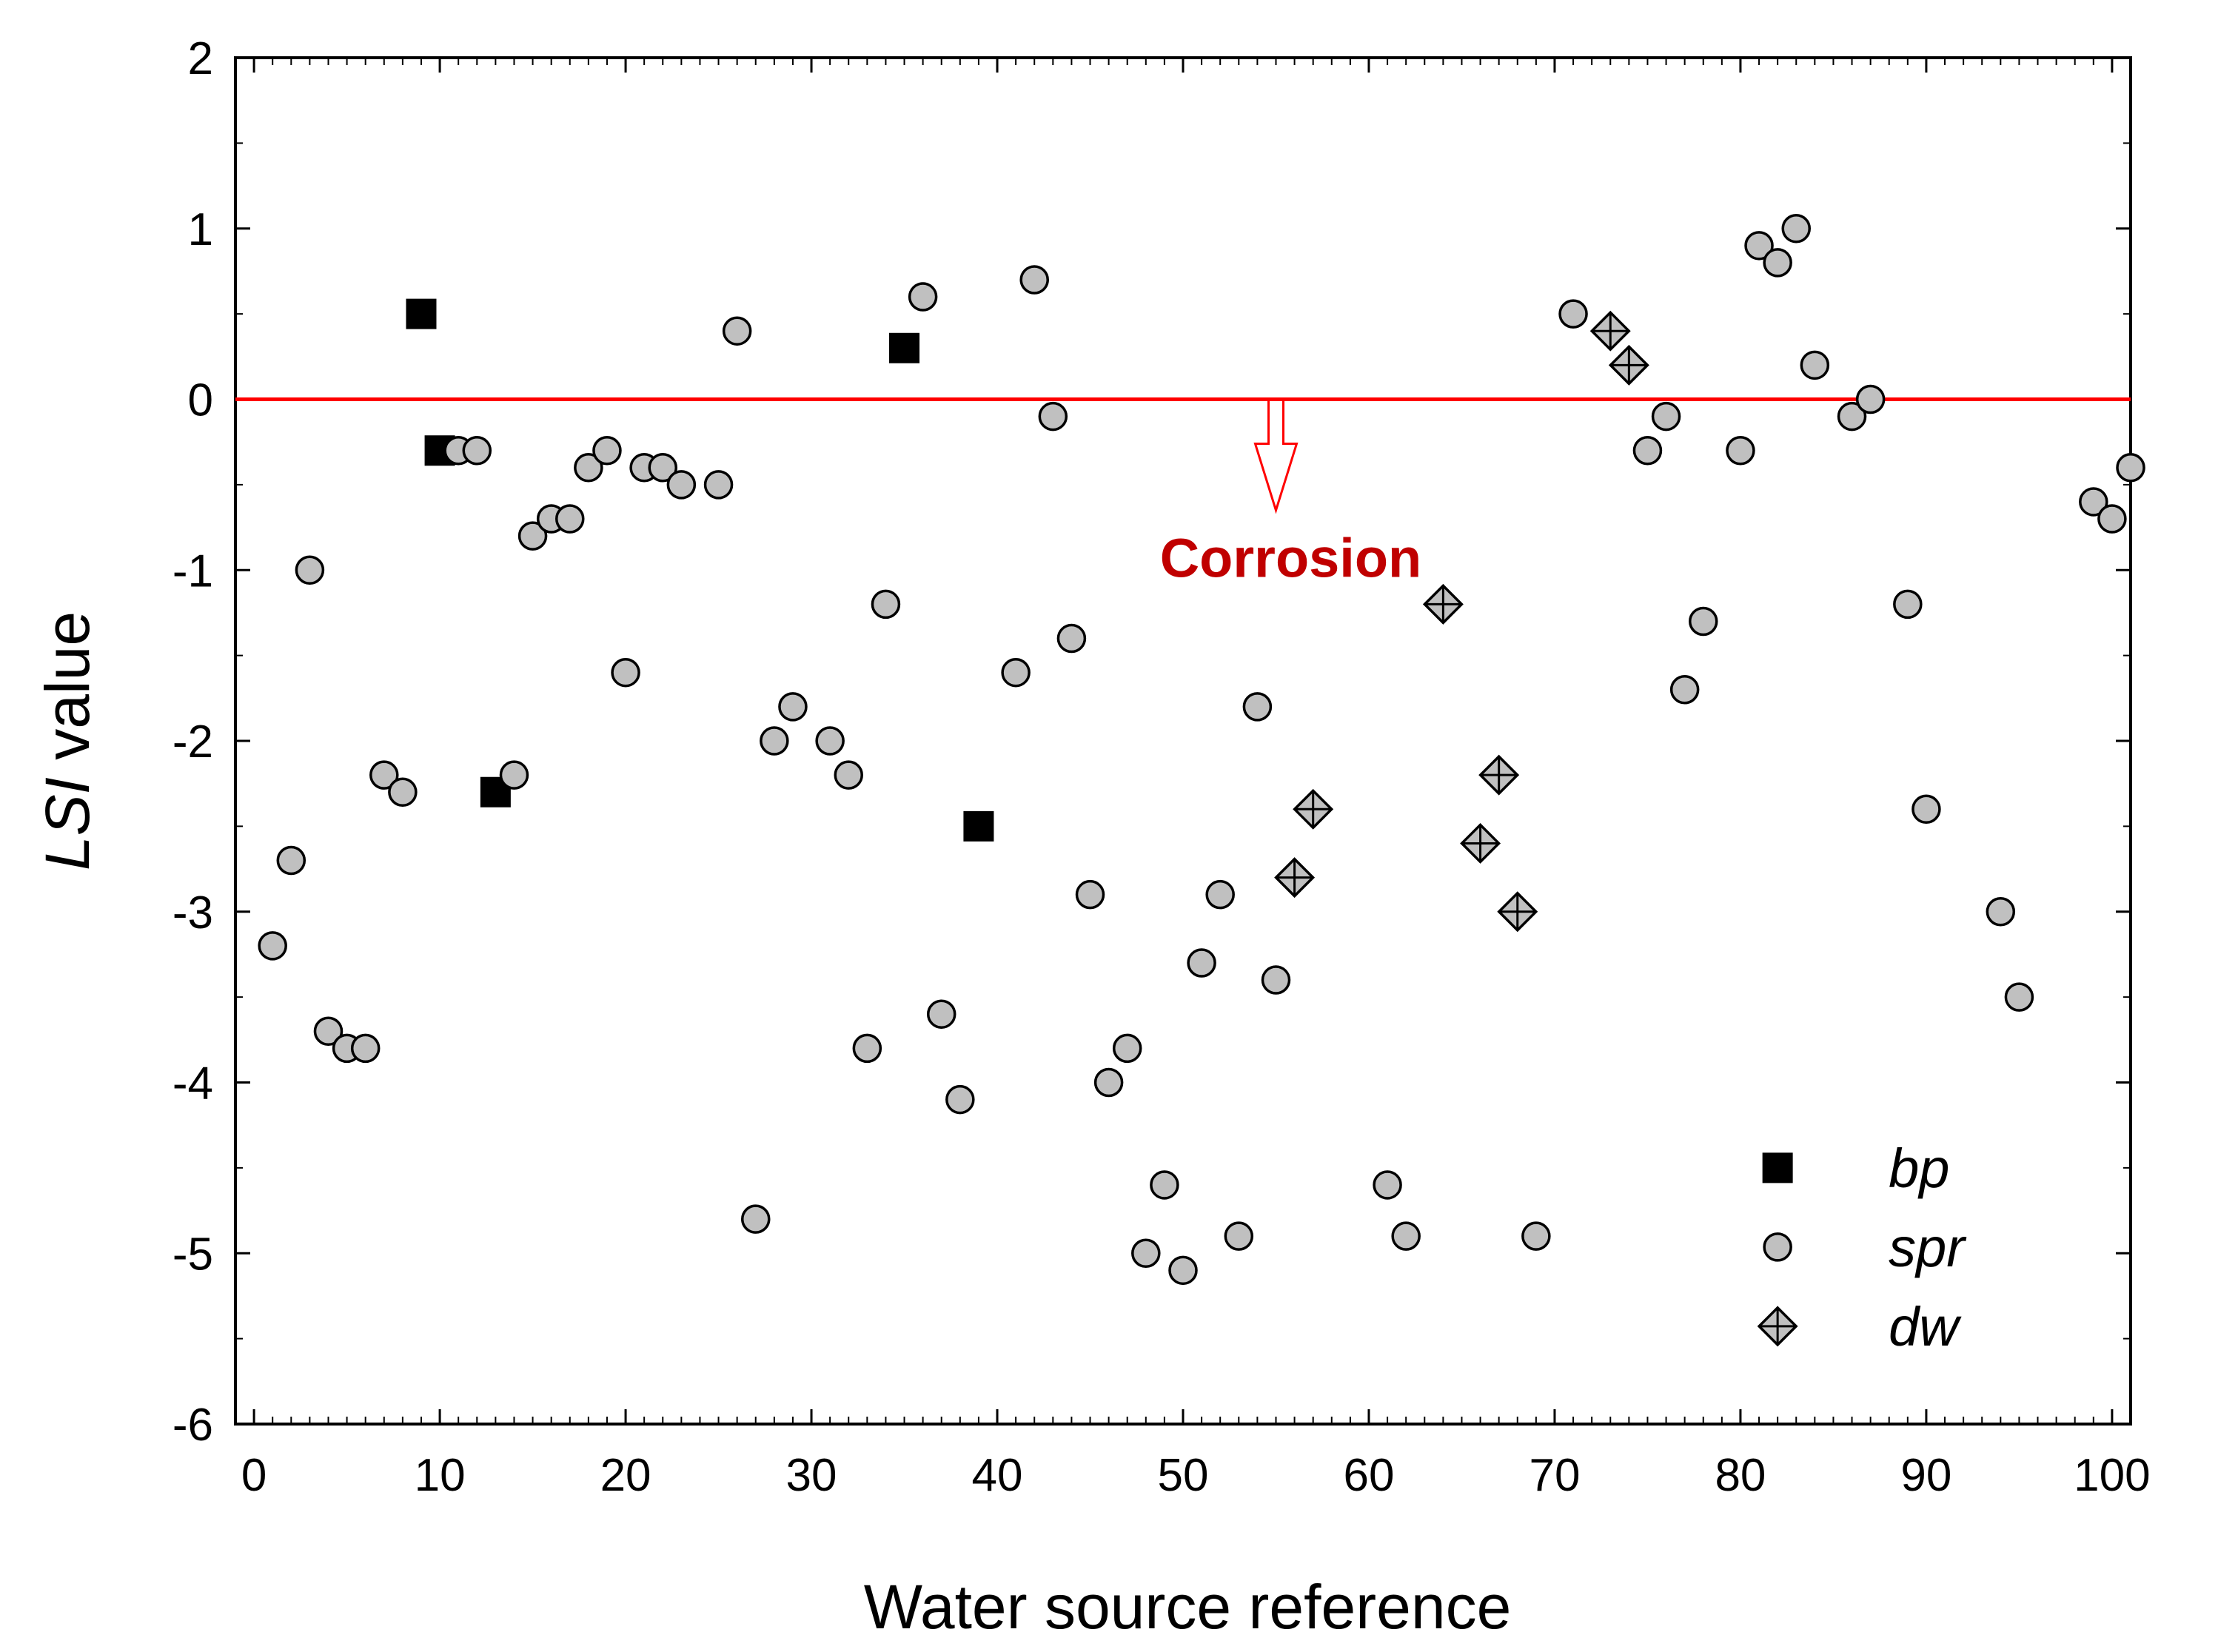 The height and width of the screenshot is (1652, 2218). I want to click on x-tick-label: 90, so click(1925, 1475).